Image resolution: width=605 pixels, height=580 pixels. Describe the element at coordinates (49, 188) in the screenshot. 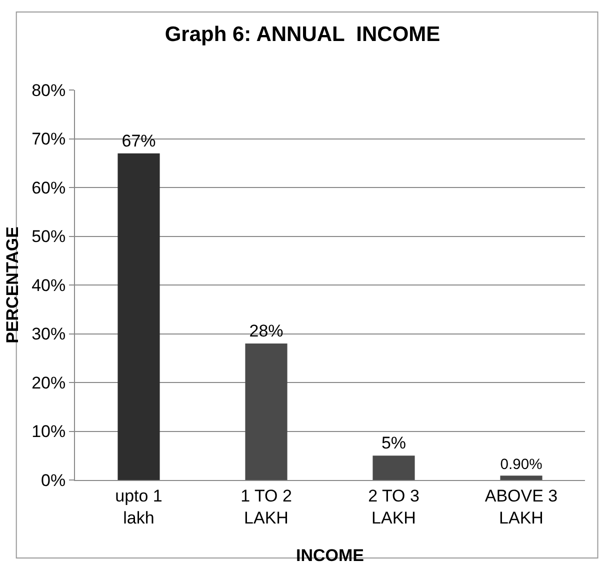

I see `y-tick-label: 60%` at that location.